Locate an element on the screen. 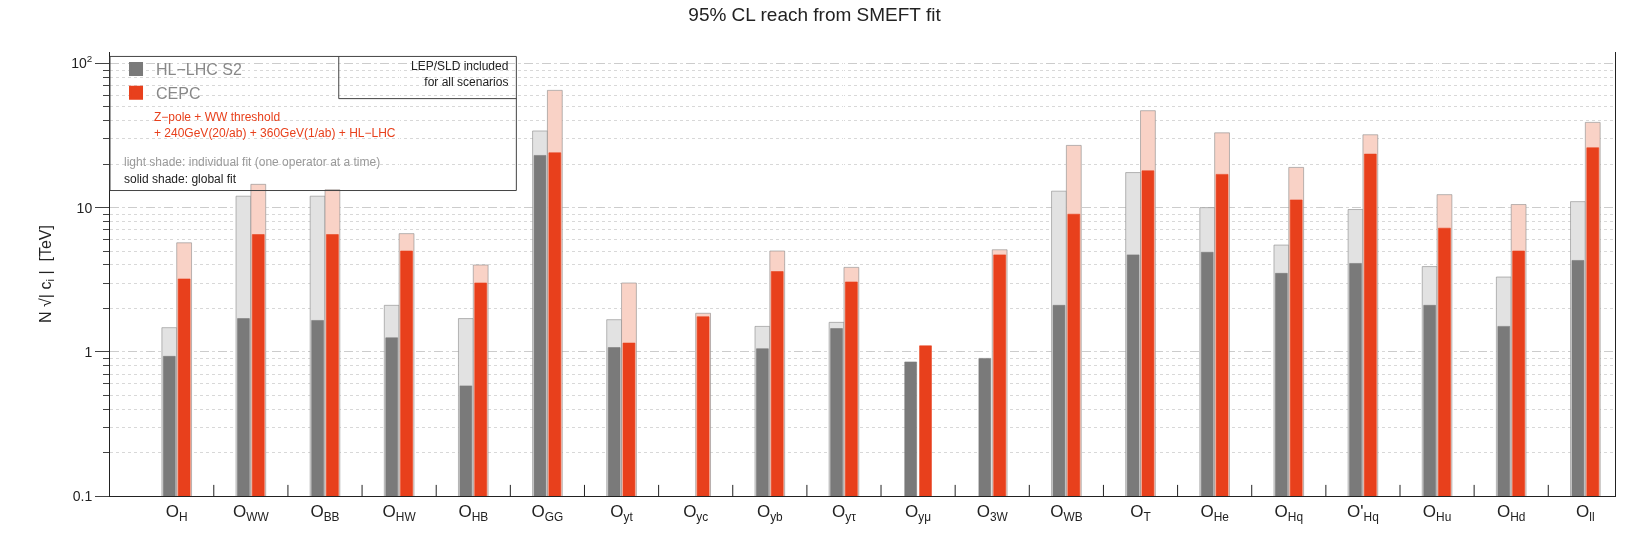 The width and height of the screenshot is (1629, 544). x-tick-label: O$_{yb}$ is located at coordinates (770, 513).